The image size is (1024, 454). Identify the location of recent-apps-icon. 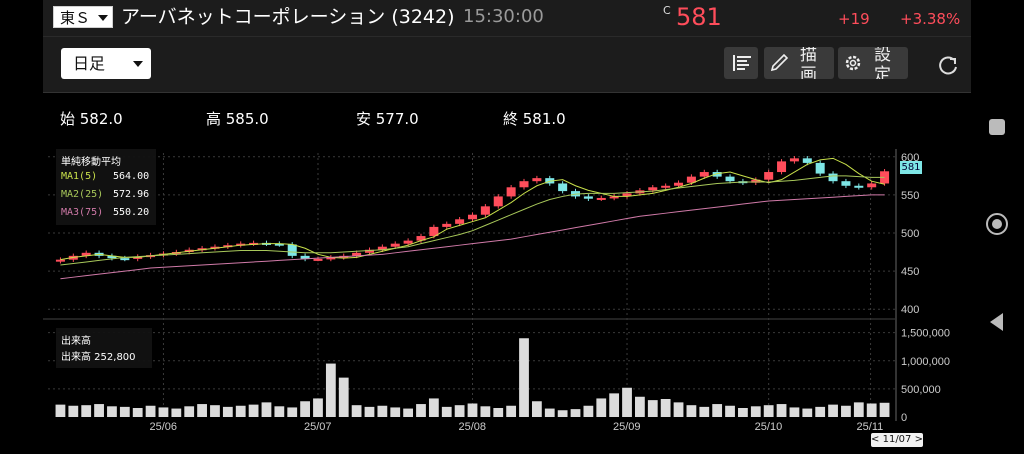
(997, 127).